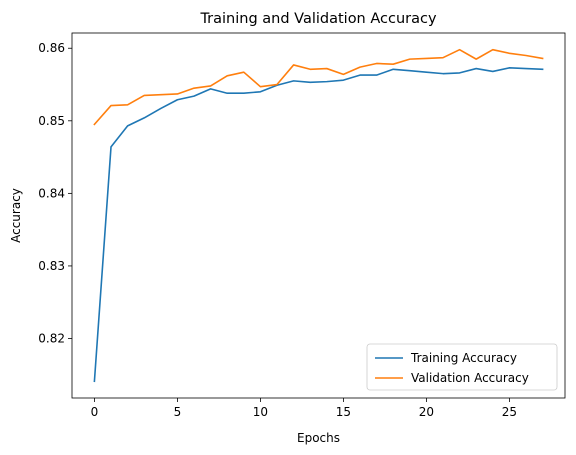  What do you see at coordinates (343, 412) in the screenshot?
I see `x-tick-label: 15` at bounding box center [343, 412].